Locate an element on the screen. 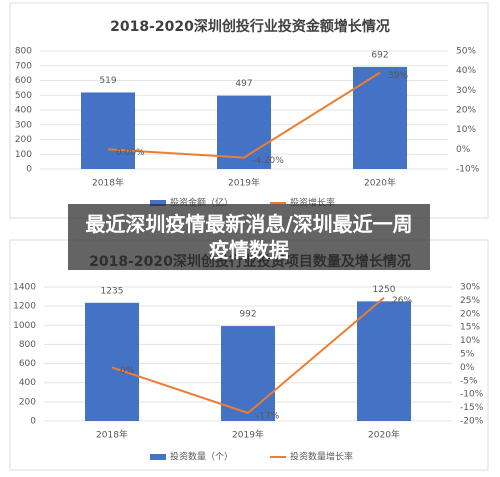  line-label: -4.20% is located at coordinates (268, 161).